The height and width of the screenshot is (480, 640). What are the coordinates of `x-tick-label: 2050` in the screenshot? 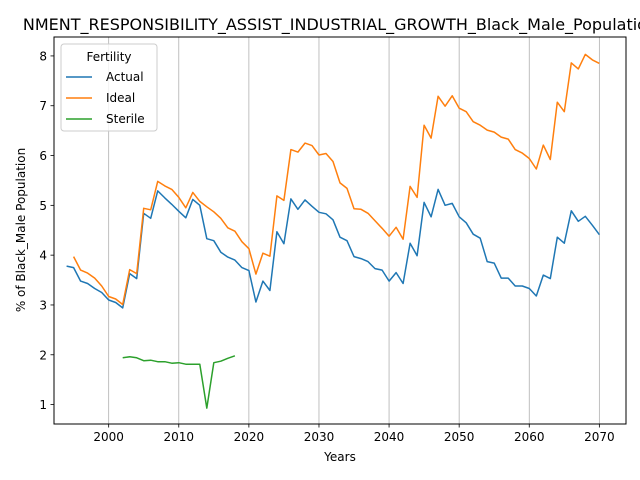 It's located at (459, 437).